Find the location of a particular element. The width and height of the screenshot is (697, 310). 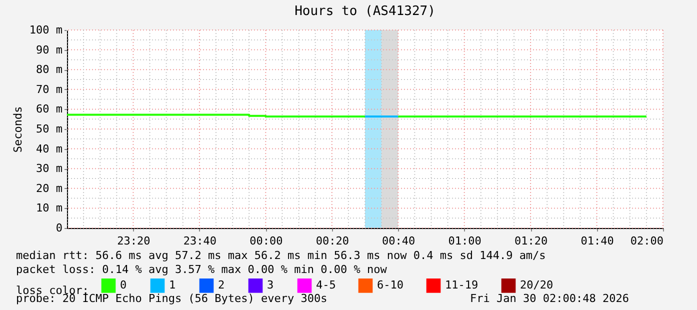

x-tick-label: 23:40 is located at coordinates (200, 241).